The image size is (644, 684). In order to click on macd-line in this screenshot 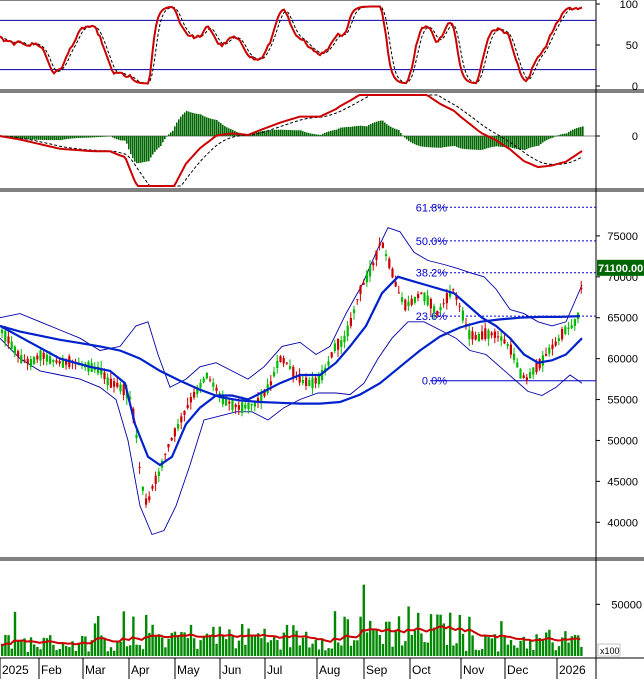, I will do `click(291, 140)`.